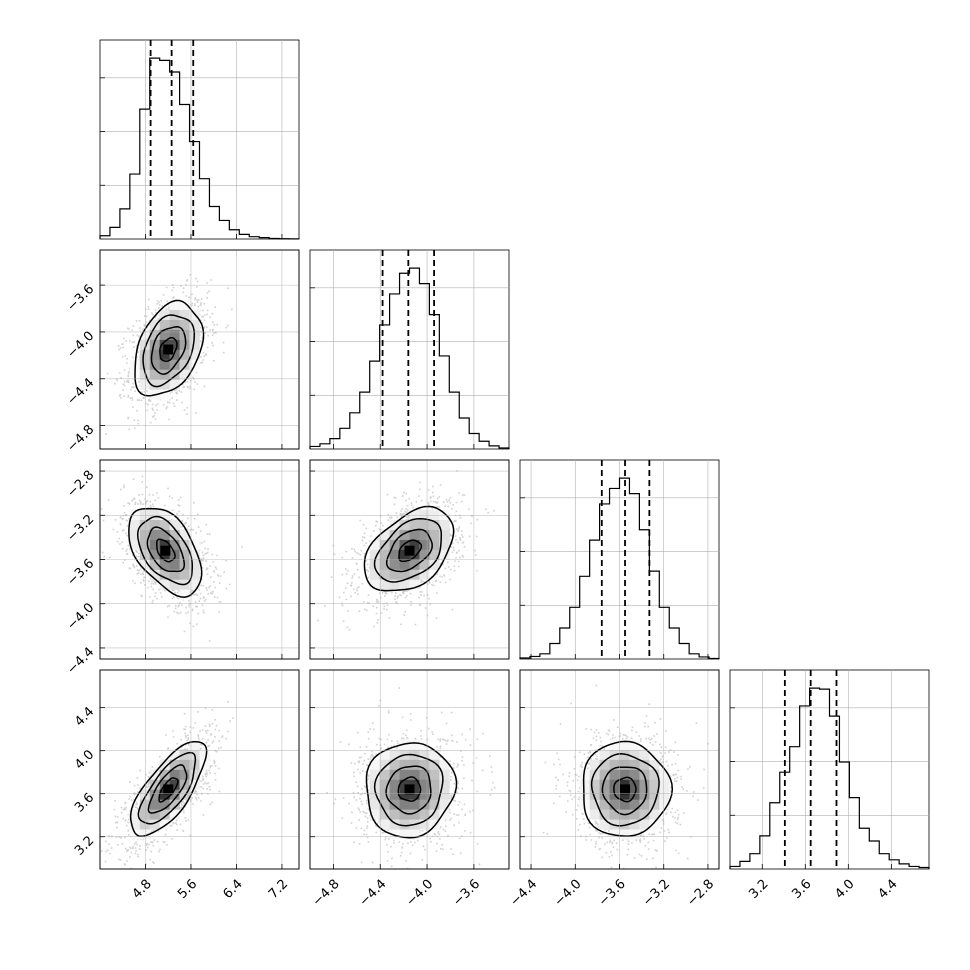 This screenshot has width=970, height=970. What do you see at coordinates (84, 802) in the screenshot?
I see `y-tick-label: 3.6` at bounding box center [84, 802].